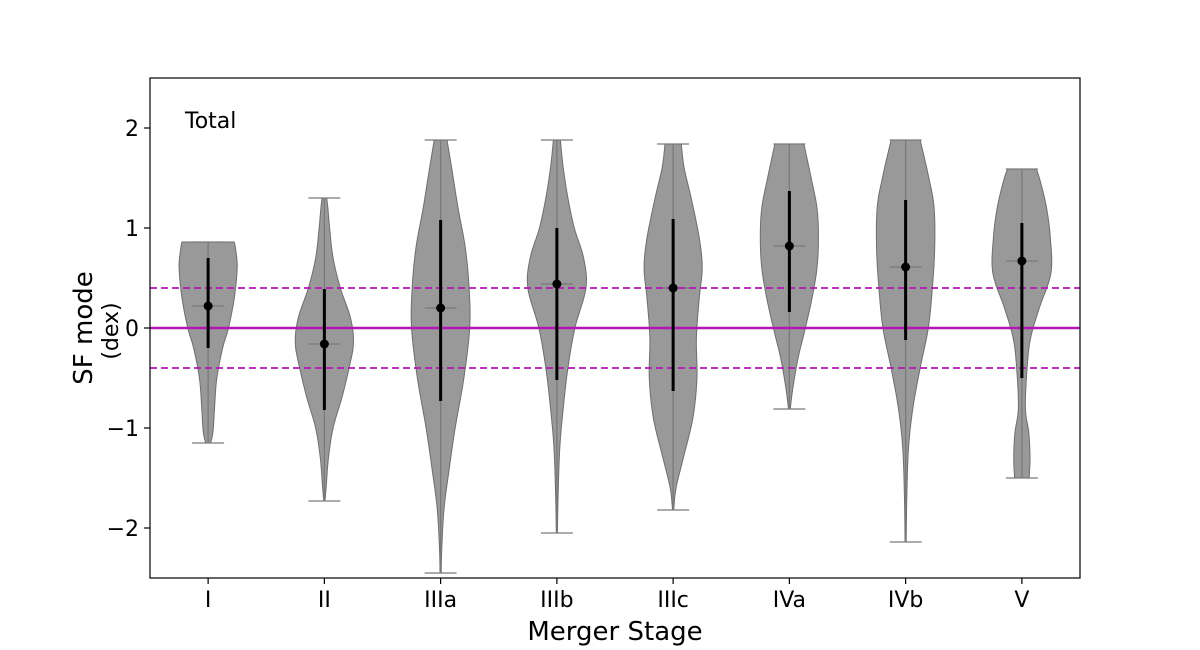 Image resolution: width=1200 pixels, height=650 pixels. Describe the element at coordinates (906, 267) in the screenshot. I see `median-point-IVb` at that location.